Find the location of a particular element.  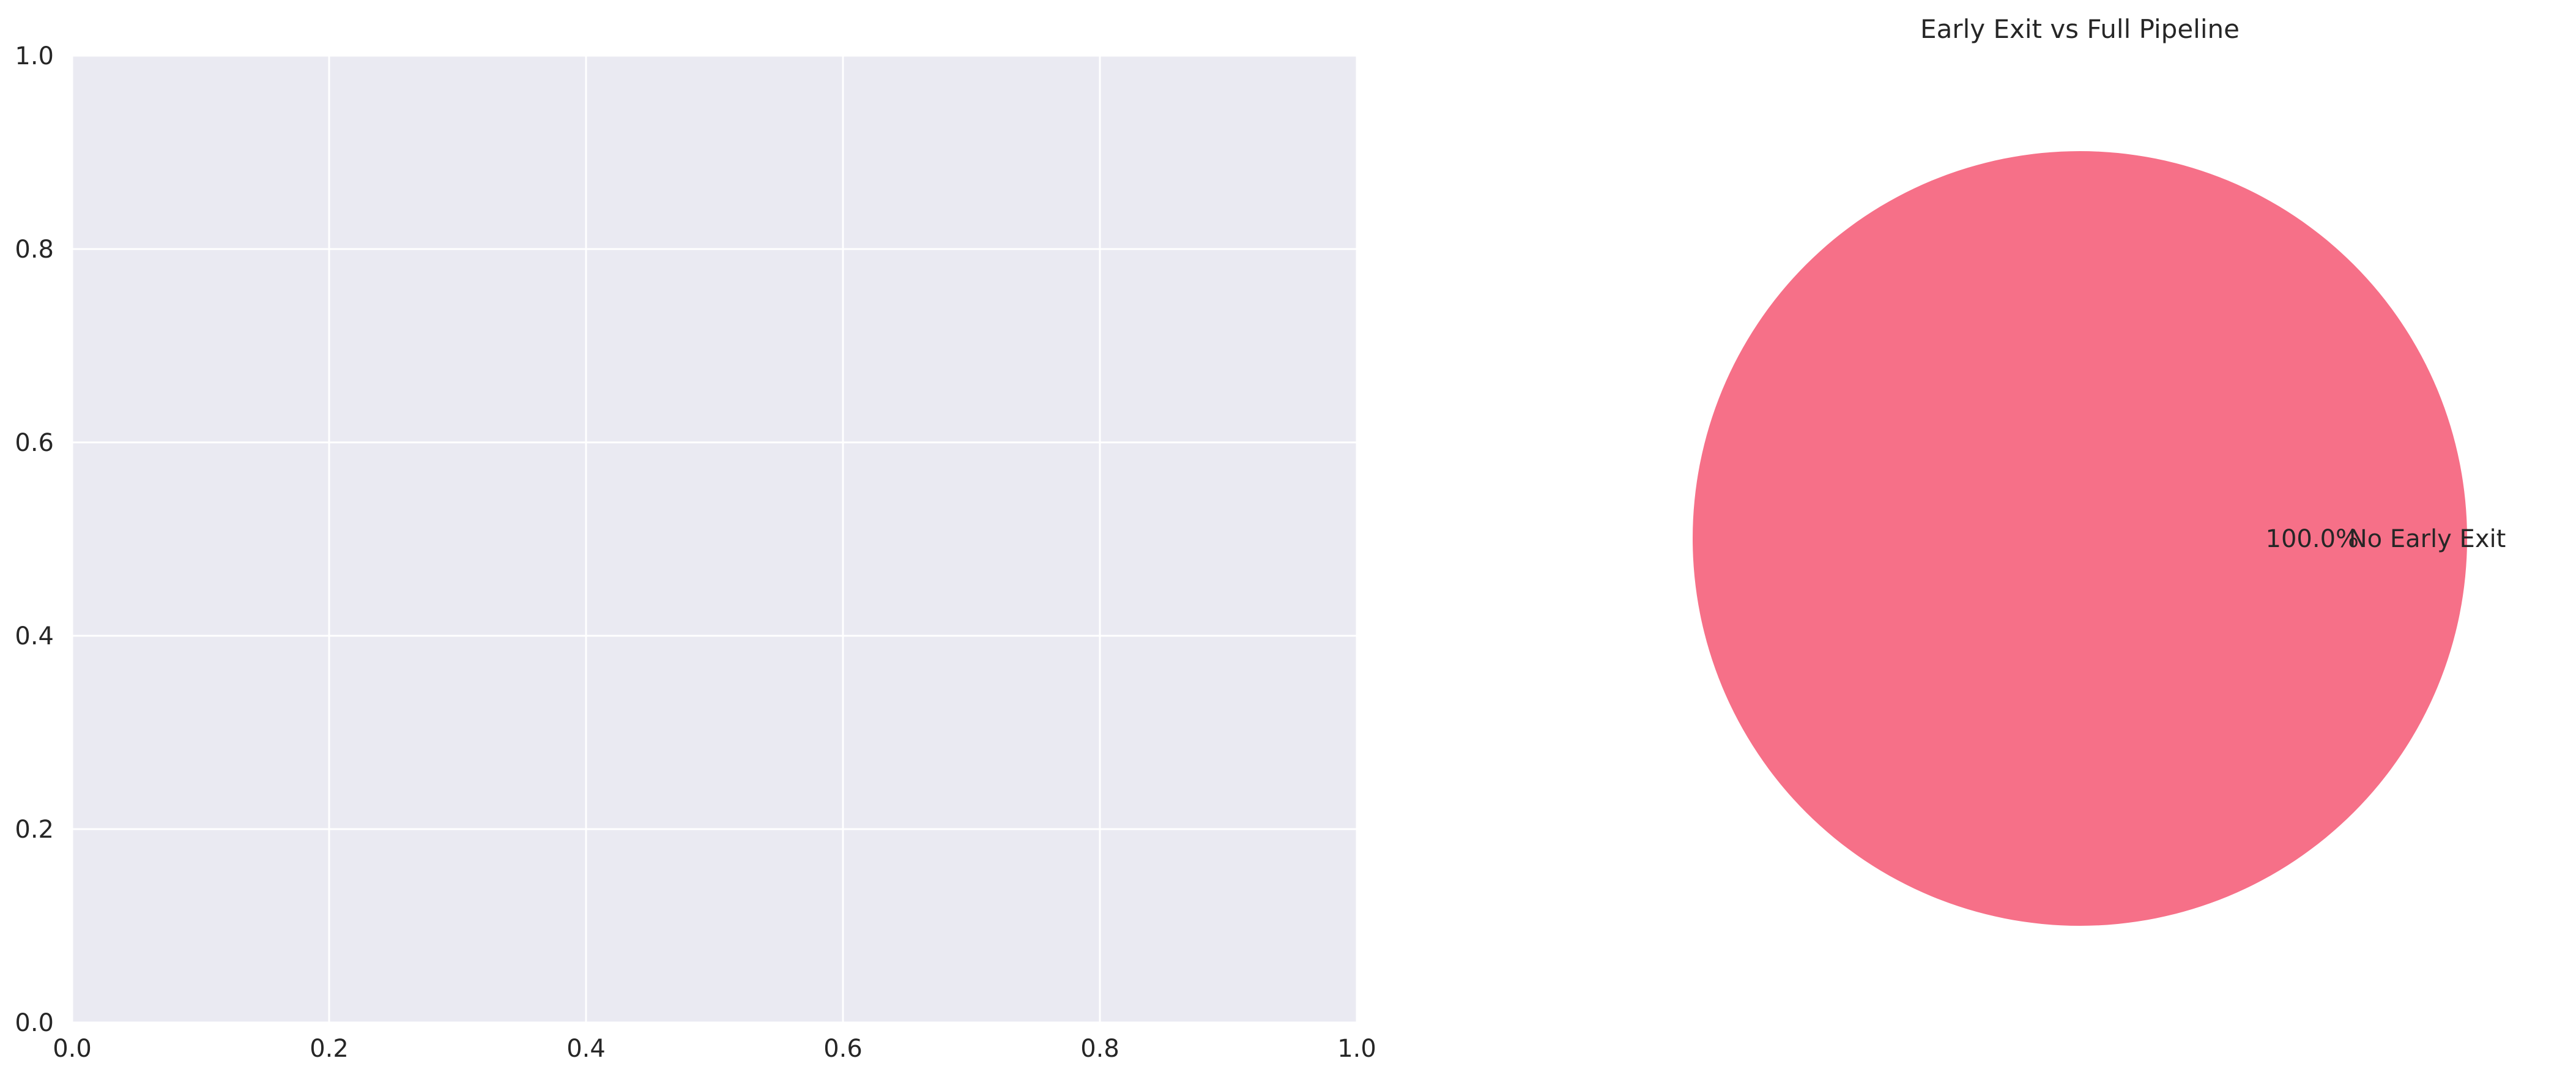

x-tick-label: 0.8 is located at coordinates (1099, 1049).